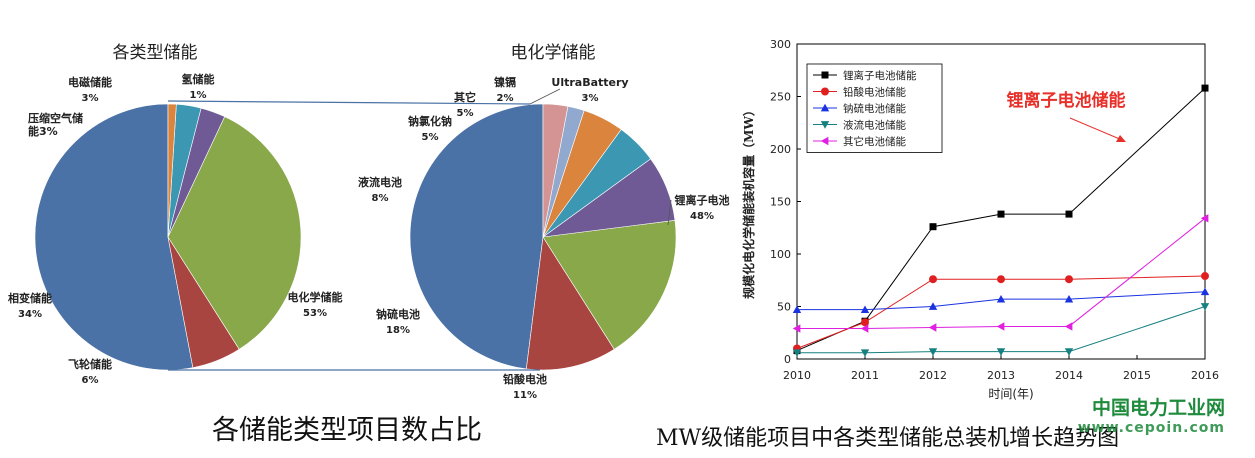  Describe the element at coordinates (525, 395) in the screenshot. I see `pie2-pct-1: 11%` at that location.